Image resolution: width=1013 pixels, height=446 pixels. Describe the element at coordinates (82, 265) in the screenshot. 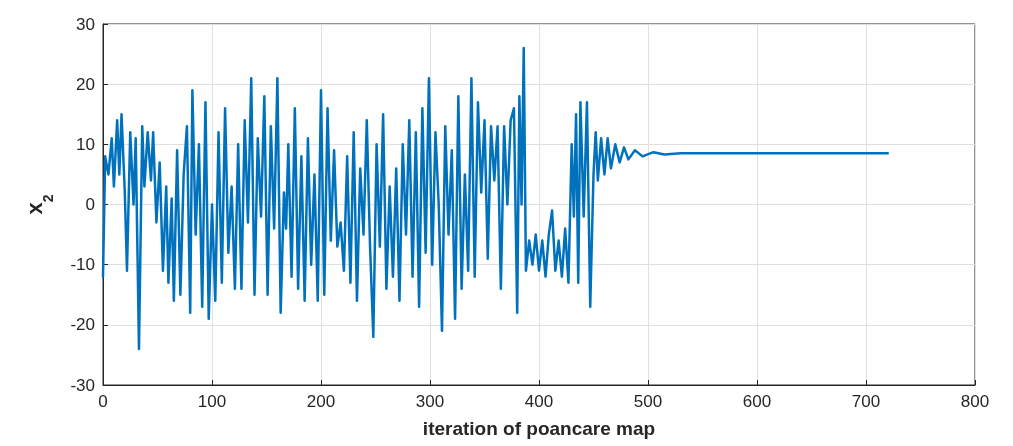

I see `y-tick-label: -10` at that location.